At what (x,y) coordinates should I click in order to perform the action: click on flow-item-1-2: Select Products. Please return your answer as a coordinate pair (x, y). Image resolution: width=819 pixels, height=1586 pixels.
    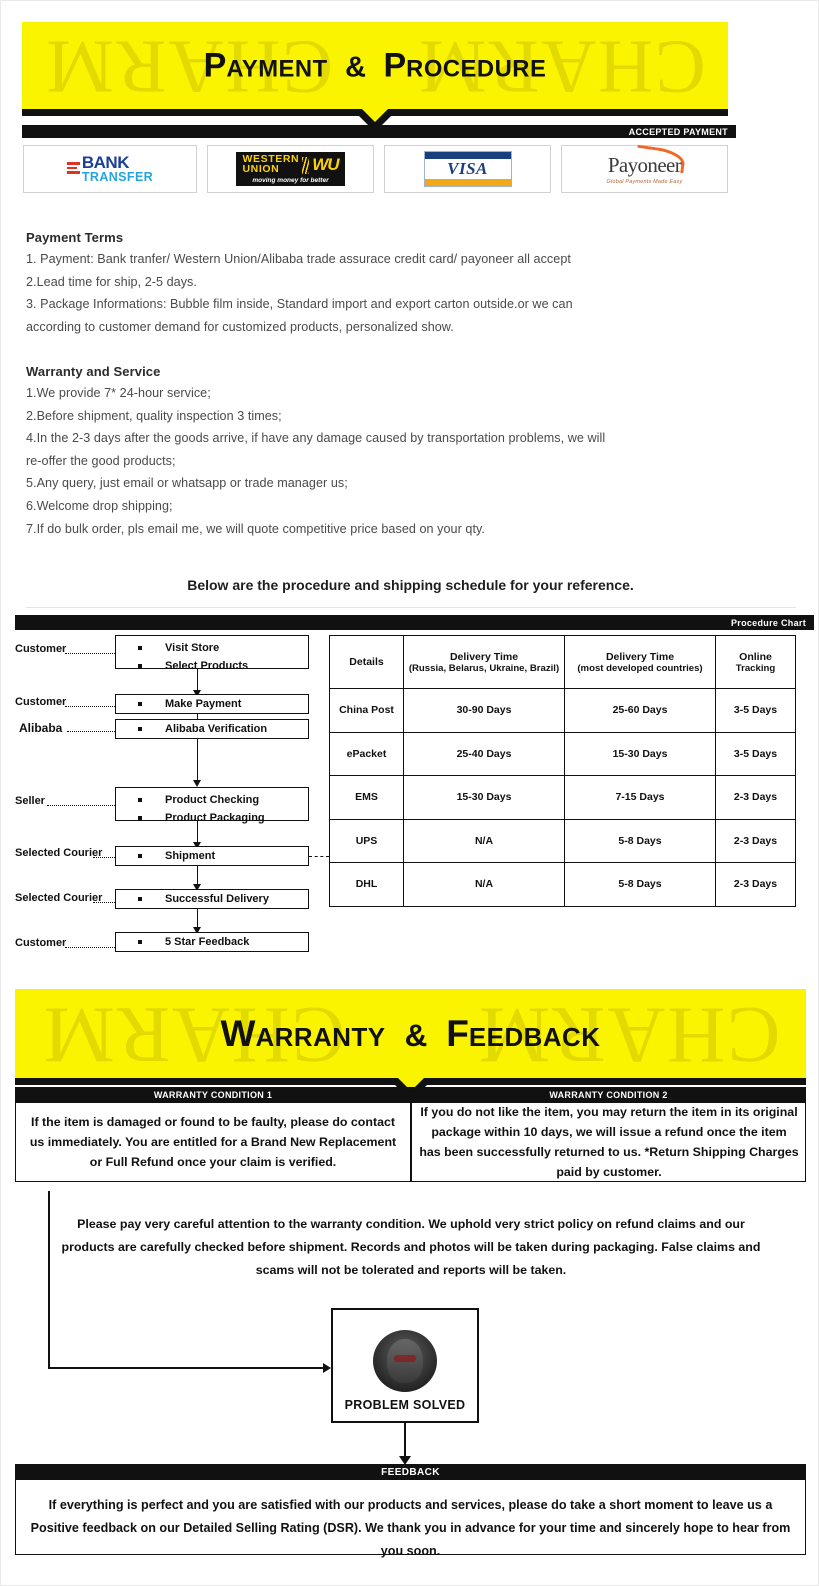
    Looking at the image, I should click on (207, 666).